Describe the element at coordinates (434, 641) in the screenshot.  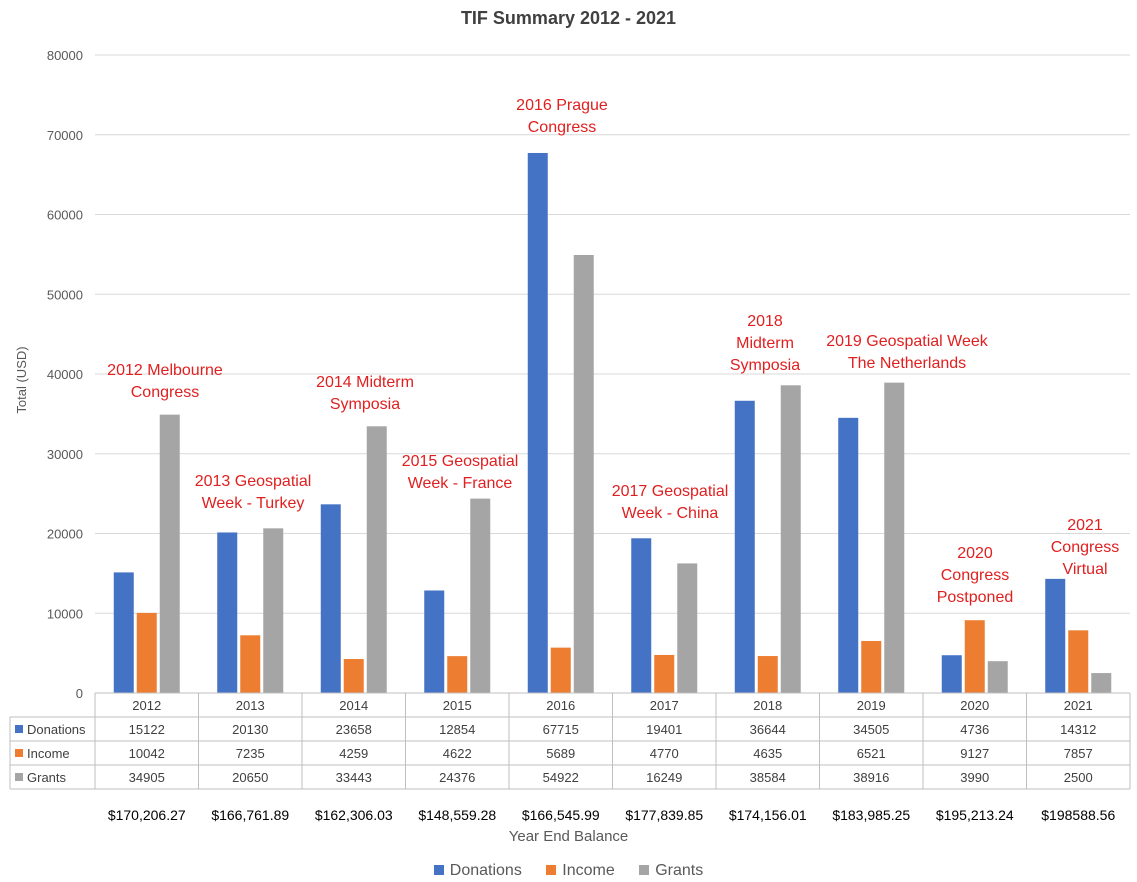
I see `bar-donations-2015` at that location.